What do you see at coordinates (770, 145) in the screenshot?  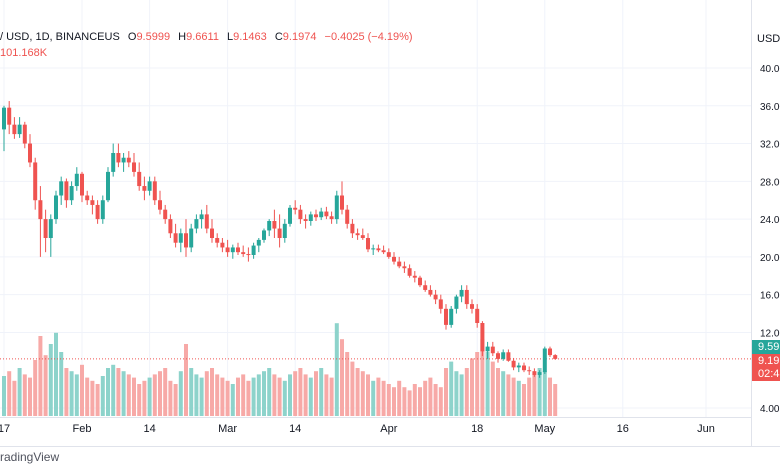 I see `y-tick-label: 32.00` at bounding box center [770, 145].